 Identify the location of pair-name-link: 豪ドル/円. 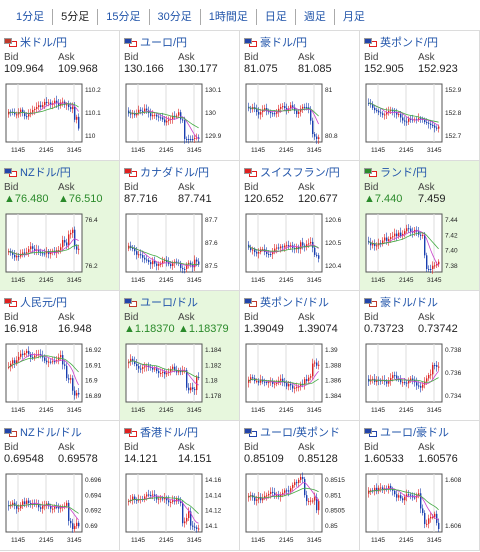
(275, 42).